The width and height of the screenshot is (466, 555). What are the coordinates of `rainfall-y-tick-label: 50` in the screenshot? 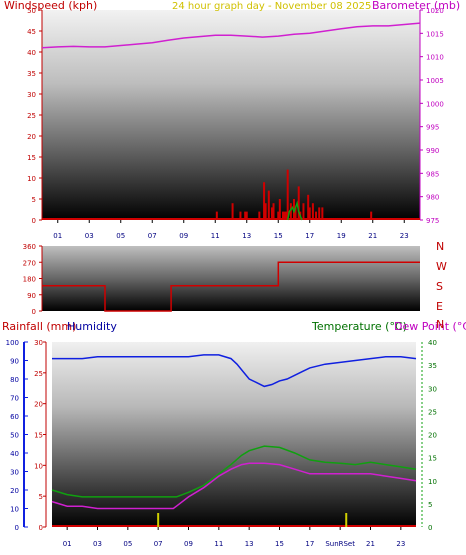 It's located at (14, 436).